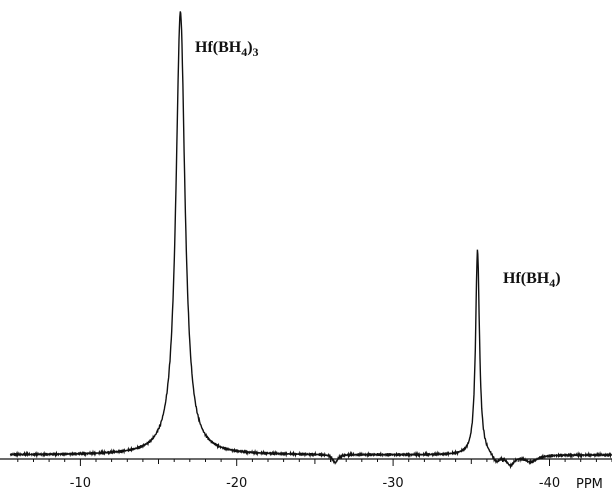 This screenshot has height=494, width=612. What do you see at coordinates (218, 47) in the screenshot?
I see `peak-label-hf-bh4-3-base: Hf(BH` at bounding box center [218, 47].